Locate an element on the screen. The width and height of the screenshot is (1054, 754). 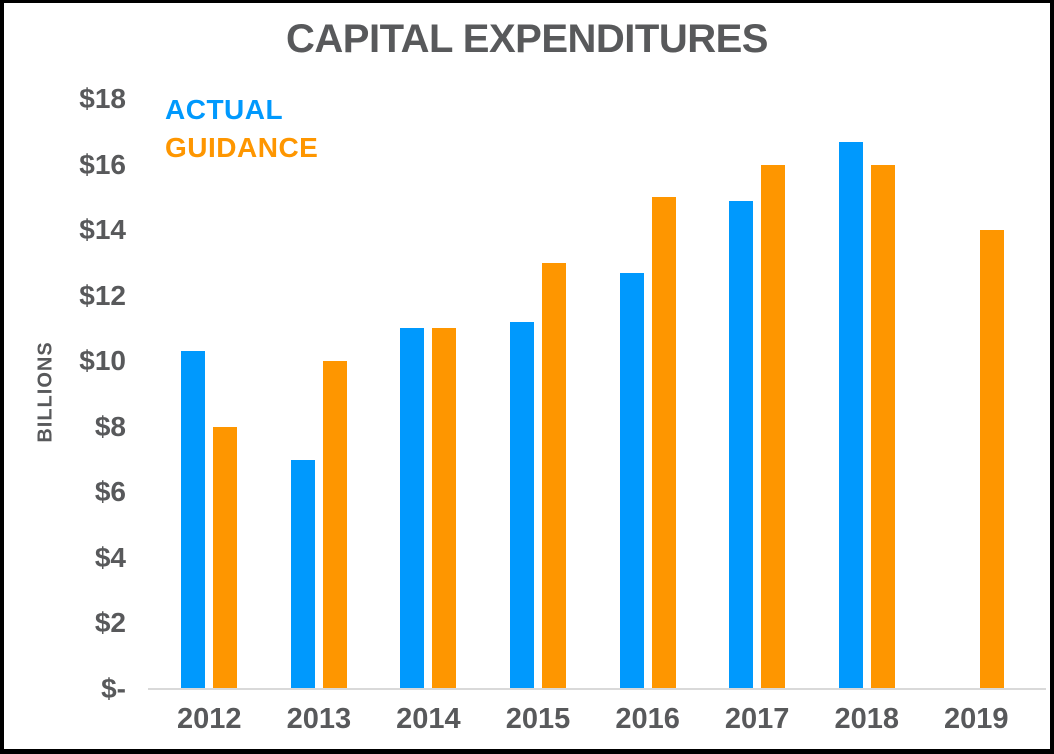
bar-guidance-2019 is located at coordinates (992, 459).